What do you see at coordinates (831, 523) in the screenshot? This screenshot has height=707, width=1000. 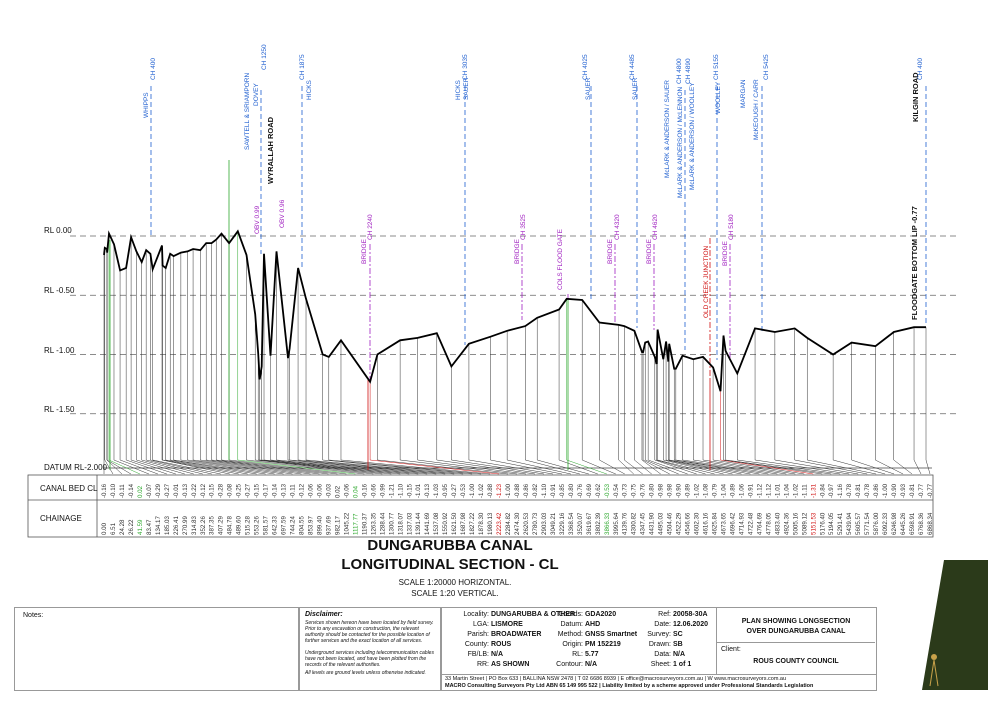 I see `chainage-value: 5194.05` at bounding box center [831, 523].